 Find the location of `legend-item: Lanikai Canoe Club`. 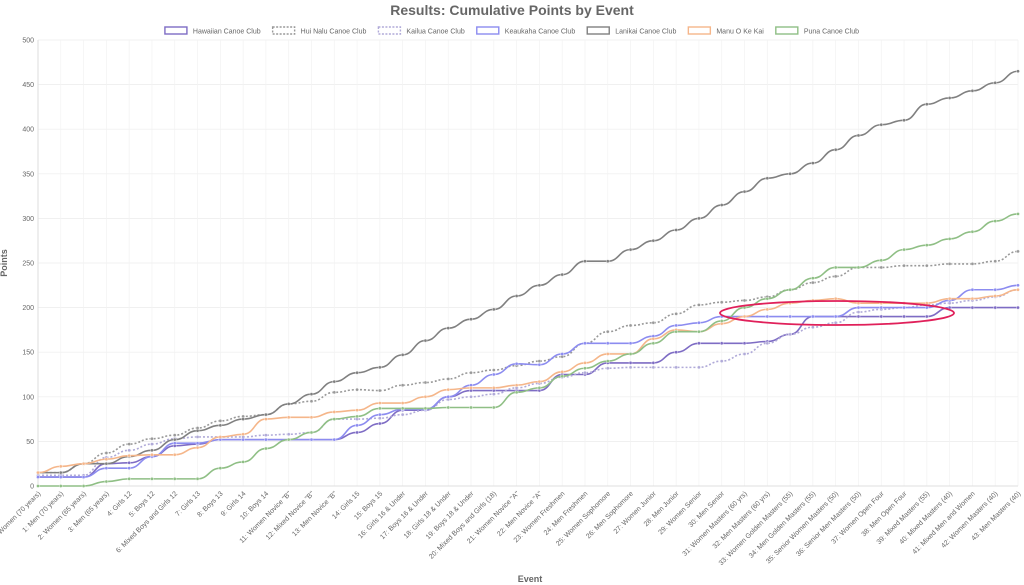

legend-item: Lanikai Canoe Club is located at coordinates (631, 31).